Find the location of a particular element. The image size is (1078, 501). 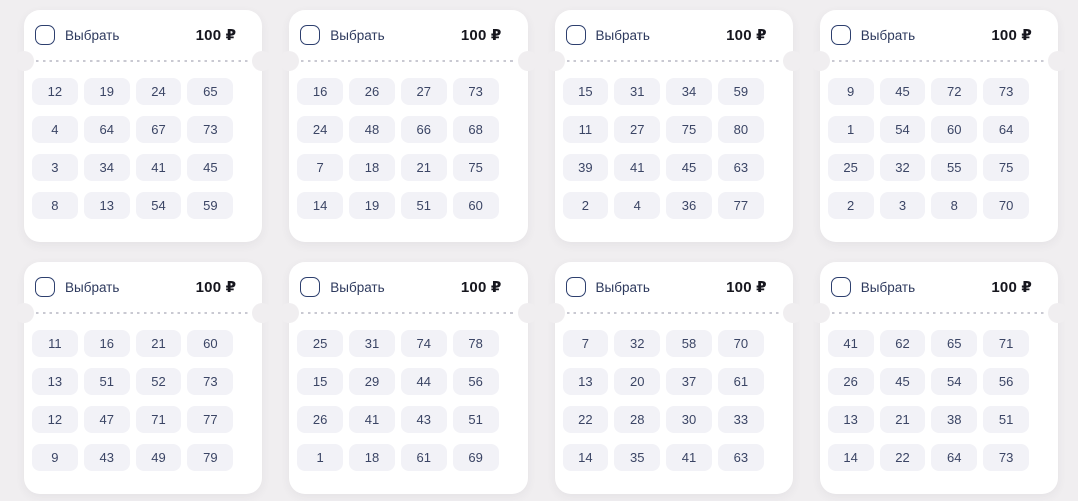

ticket-number: 11 is located at coordinates (585, 129).